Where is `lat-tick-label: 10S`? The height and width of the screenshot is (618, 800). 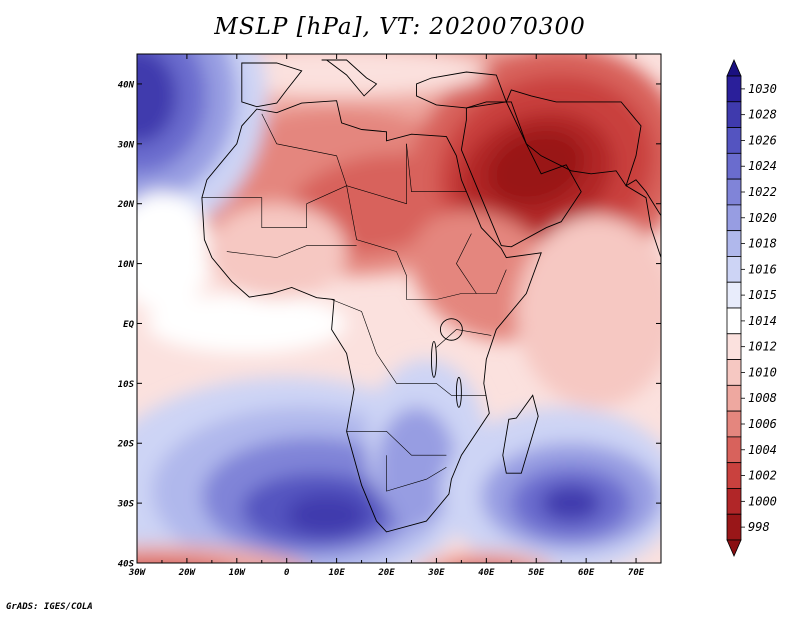 lat-tick-label: 10S is located at coordinates (126, 385).